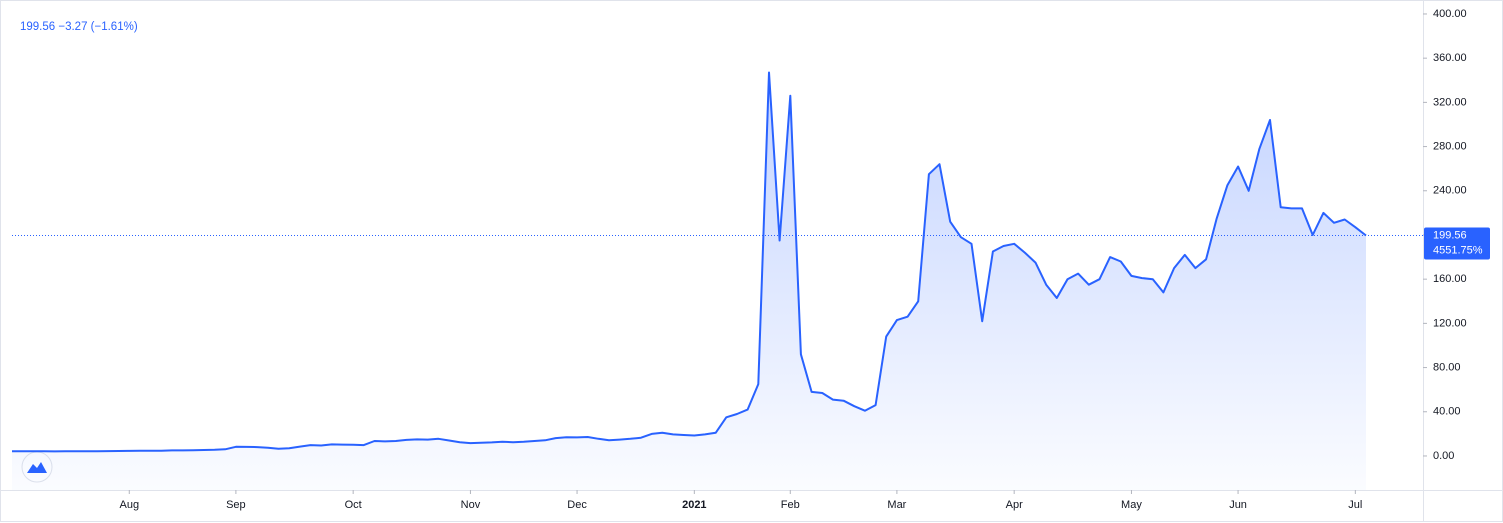 The image size is (1503, 523). Describe the element at coordinates (1450, 102) in the screenshot. I see `y-tick-label: 320.00` at that location.